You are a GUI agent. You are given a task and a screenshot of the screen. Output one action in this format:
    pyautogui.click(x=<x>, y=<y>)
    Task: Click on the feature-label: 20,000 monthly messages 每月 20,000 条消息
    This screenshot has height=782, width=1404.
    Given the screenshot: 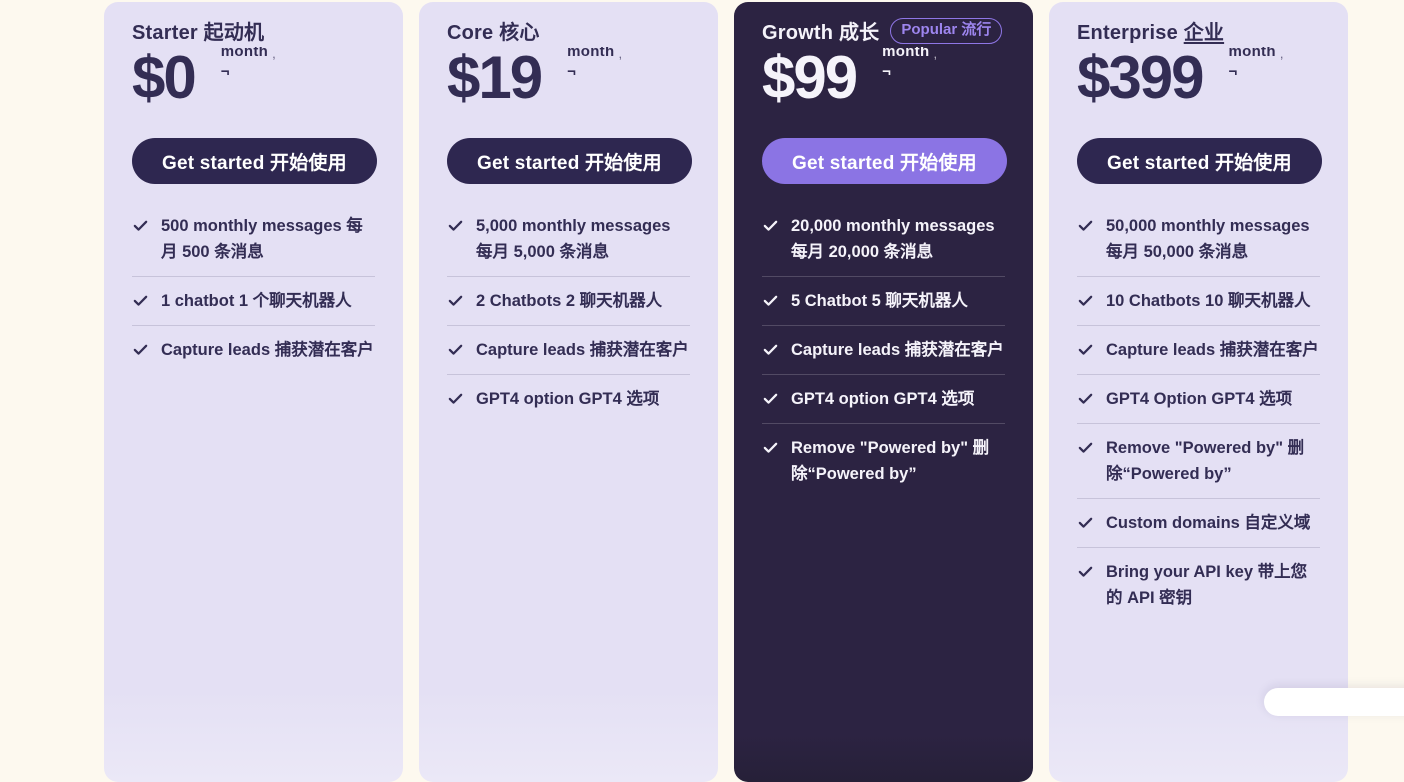 What is the action you would take?
    pyautogui.click(x=893, y=239)
    